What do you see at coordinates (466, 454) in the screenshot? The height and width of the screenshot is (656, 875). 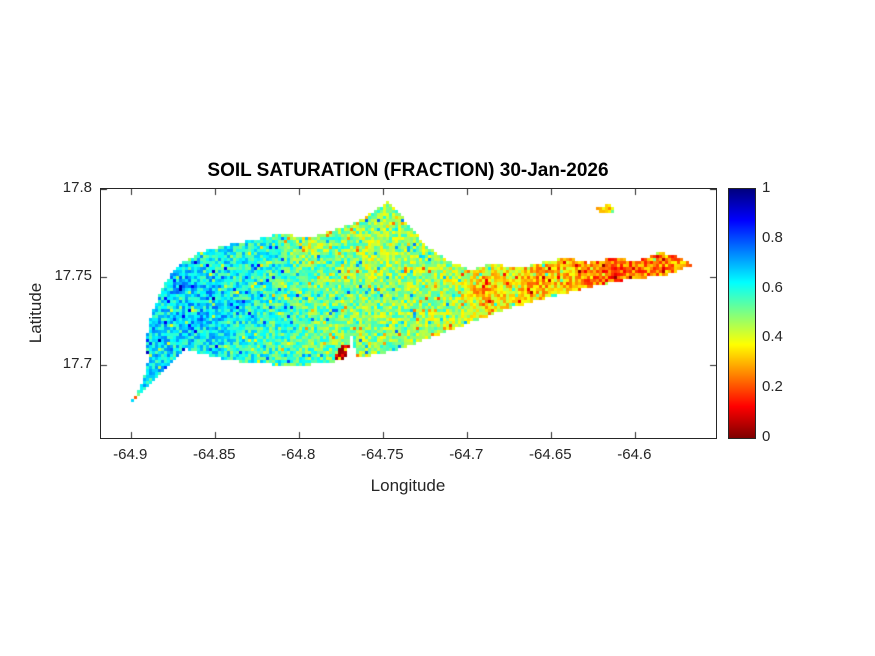 I see `x-tick-label: -64.7` at bounding box center [466, 454].